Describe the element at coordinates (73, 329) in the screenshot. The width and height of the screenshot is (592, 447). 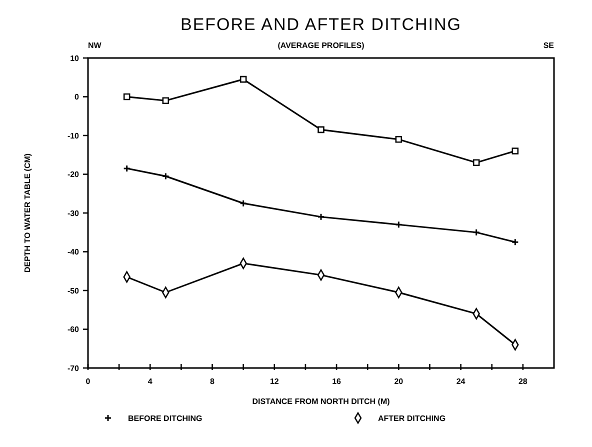
I see `y-tick-label: -60` at that location.